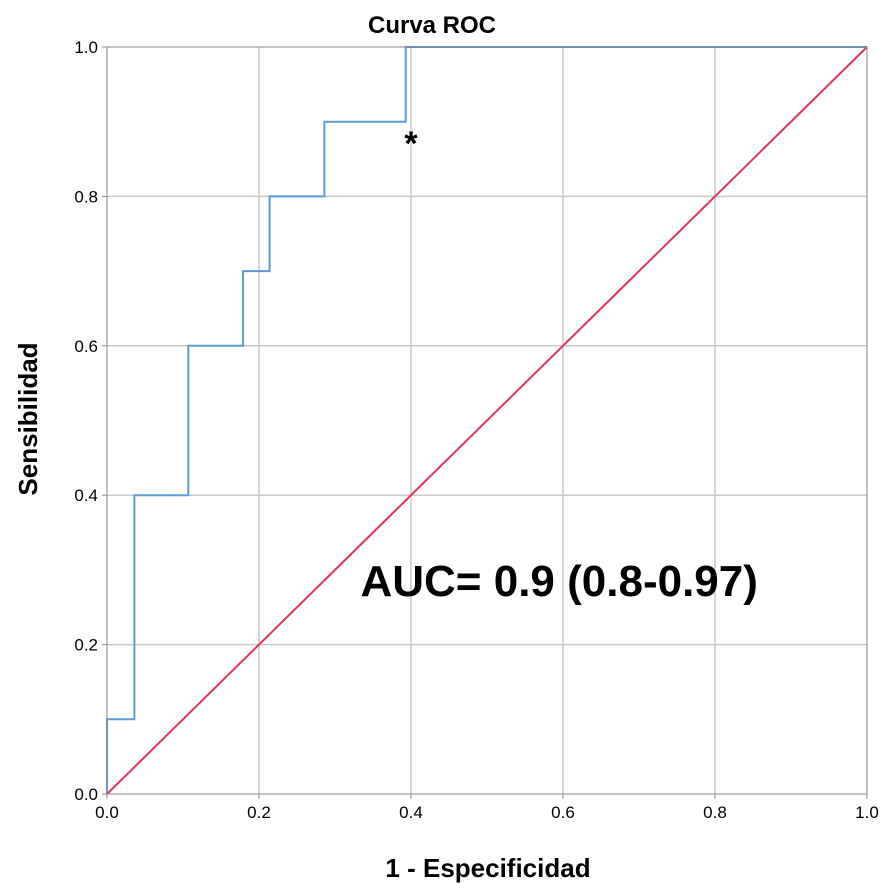 Image resolution: width=886 pixels, height=888 pixels. I want to click on x-tick-labels: 0.0 0.2 0.4 0.6 0.8 1.0, so click(487, 812).